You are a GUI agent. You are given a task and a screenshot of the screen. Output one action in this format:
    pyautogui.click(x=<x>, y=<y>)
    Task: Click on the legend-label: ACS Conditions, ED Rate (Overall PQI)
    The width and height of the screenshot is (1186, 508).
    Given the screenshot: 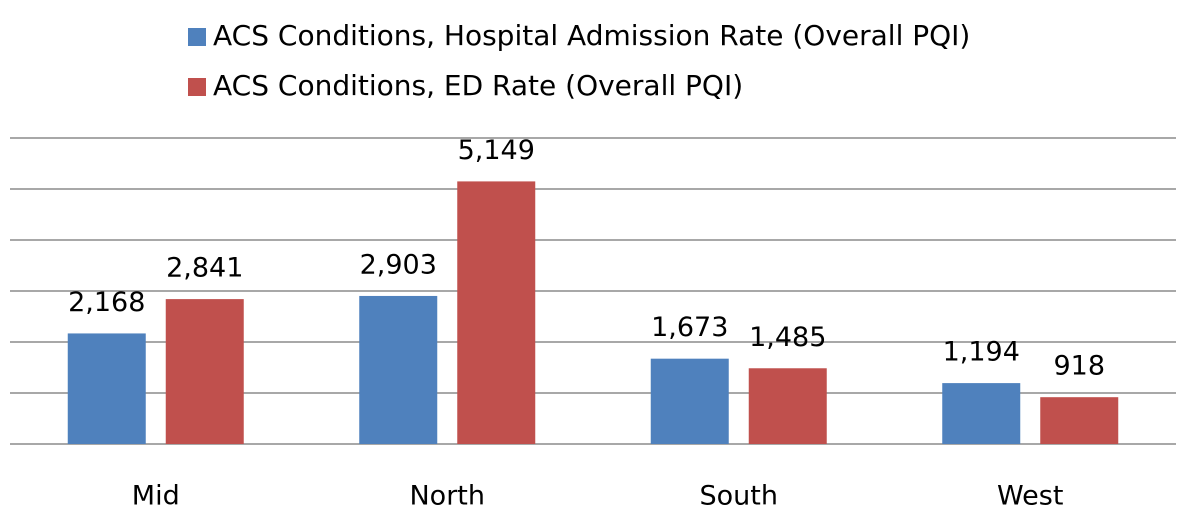 What is the action you would take?
    pyautogui.click(x=478, y=85)
    